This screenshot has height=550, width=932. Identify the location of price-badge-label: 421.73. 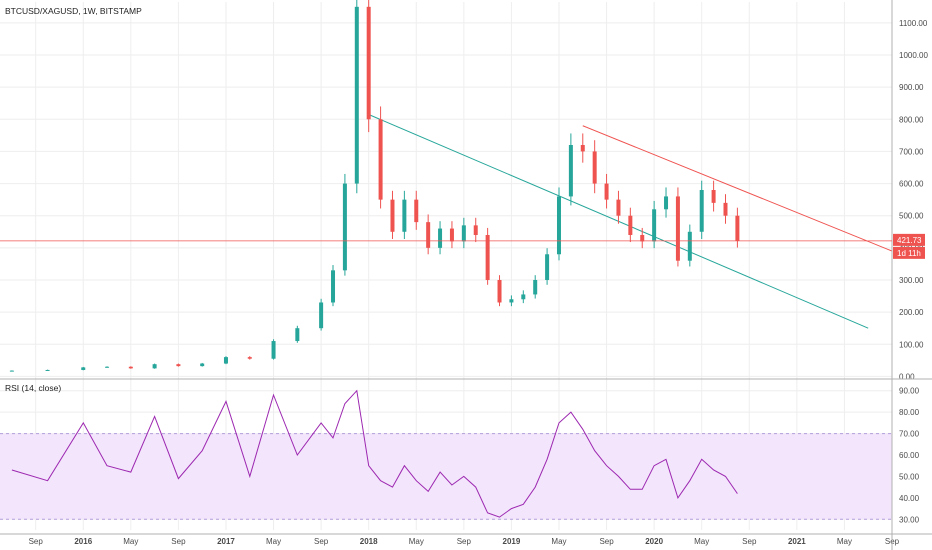
(909, 240).